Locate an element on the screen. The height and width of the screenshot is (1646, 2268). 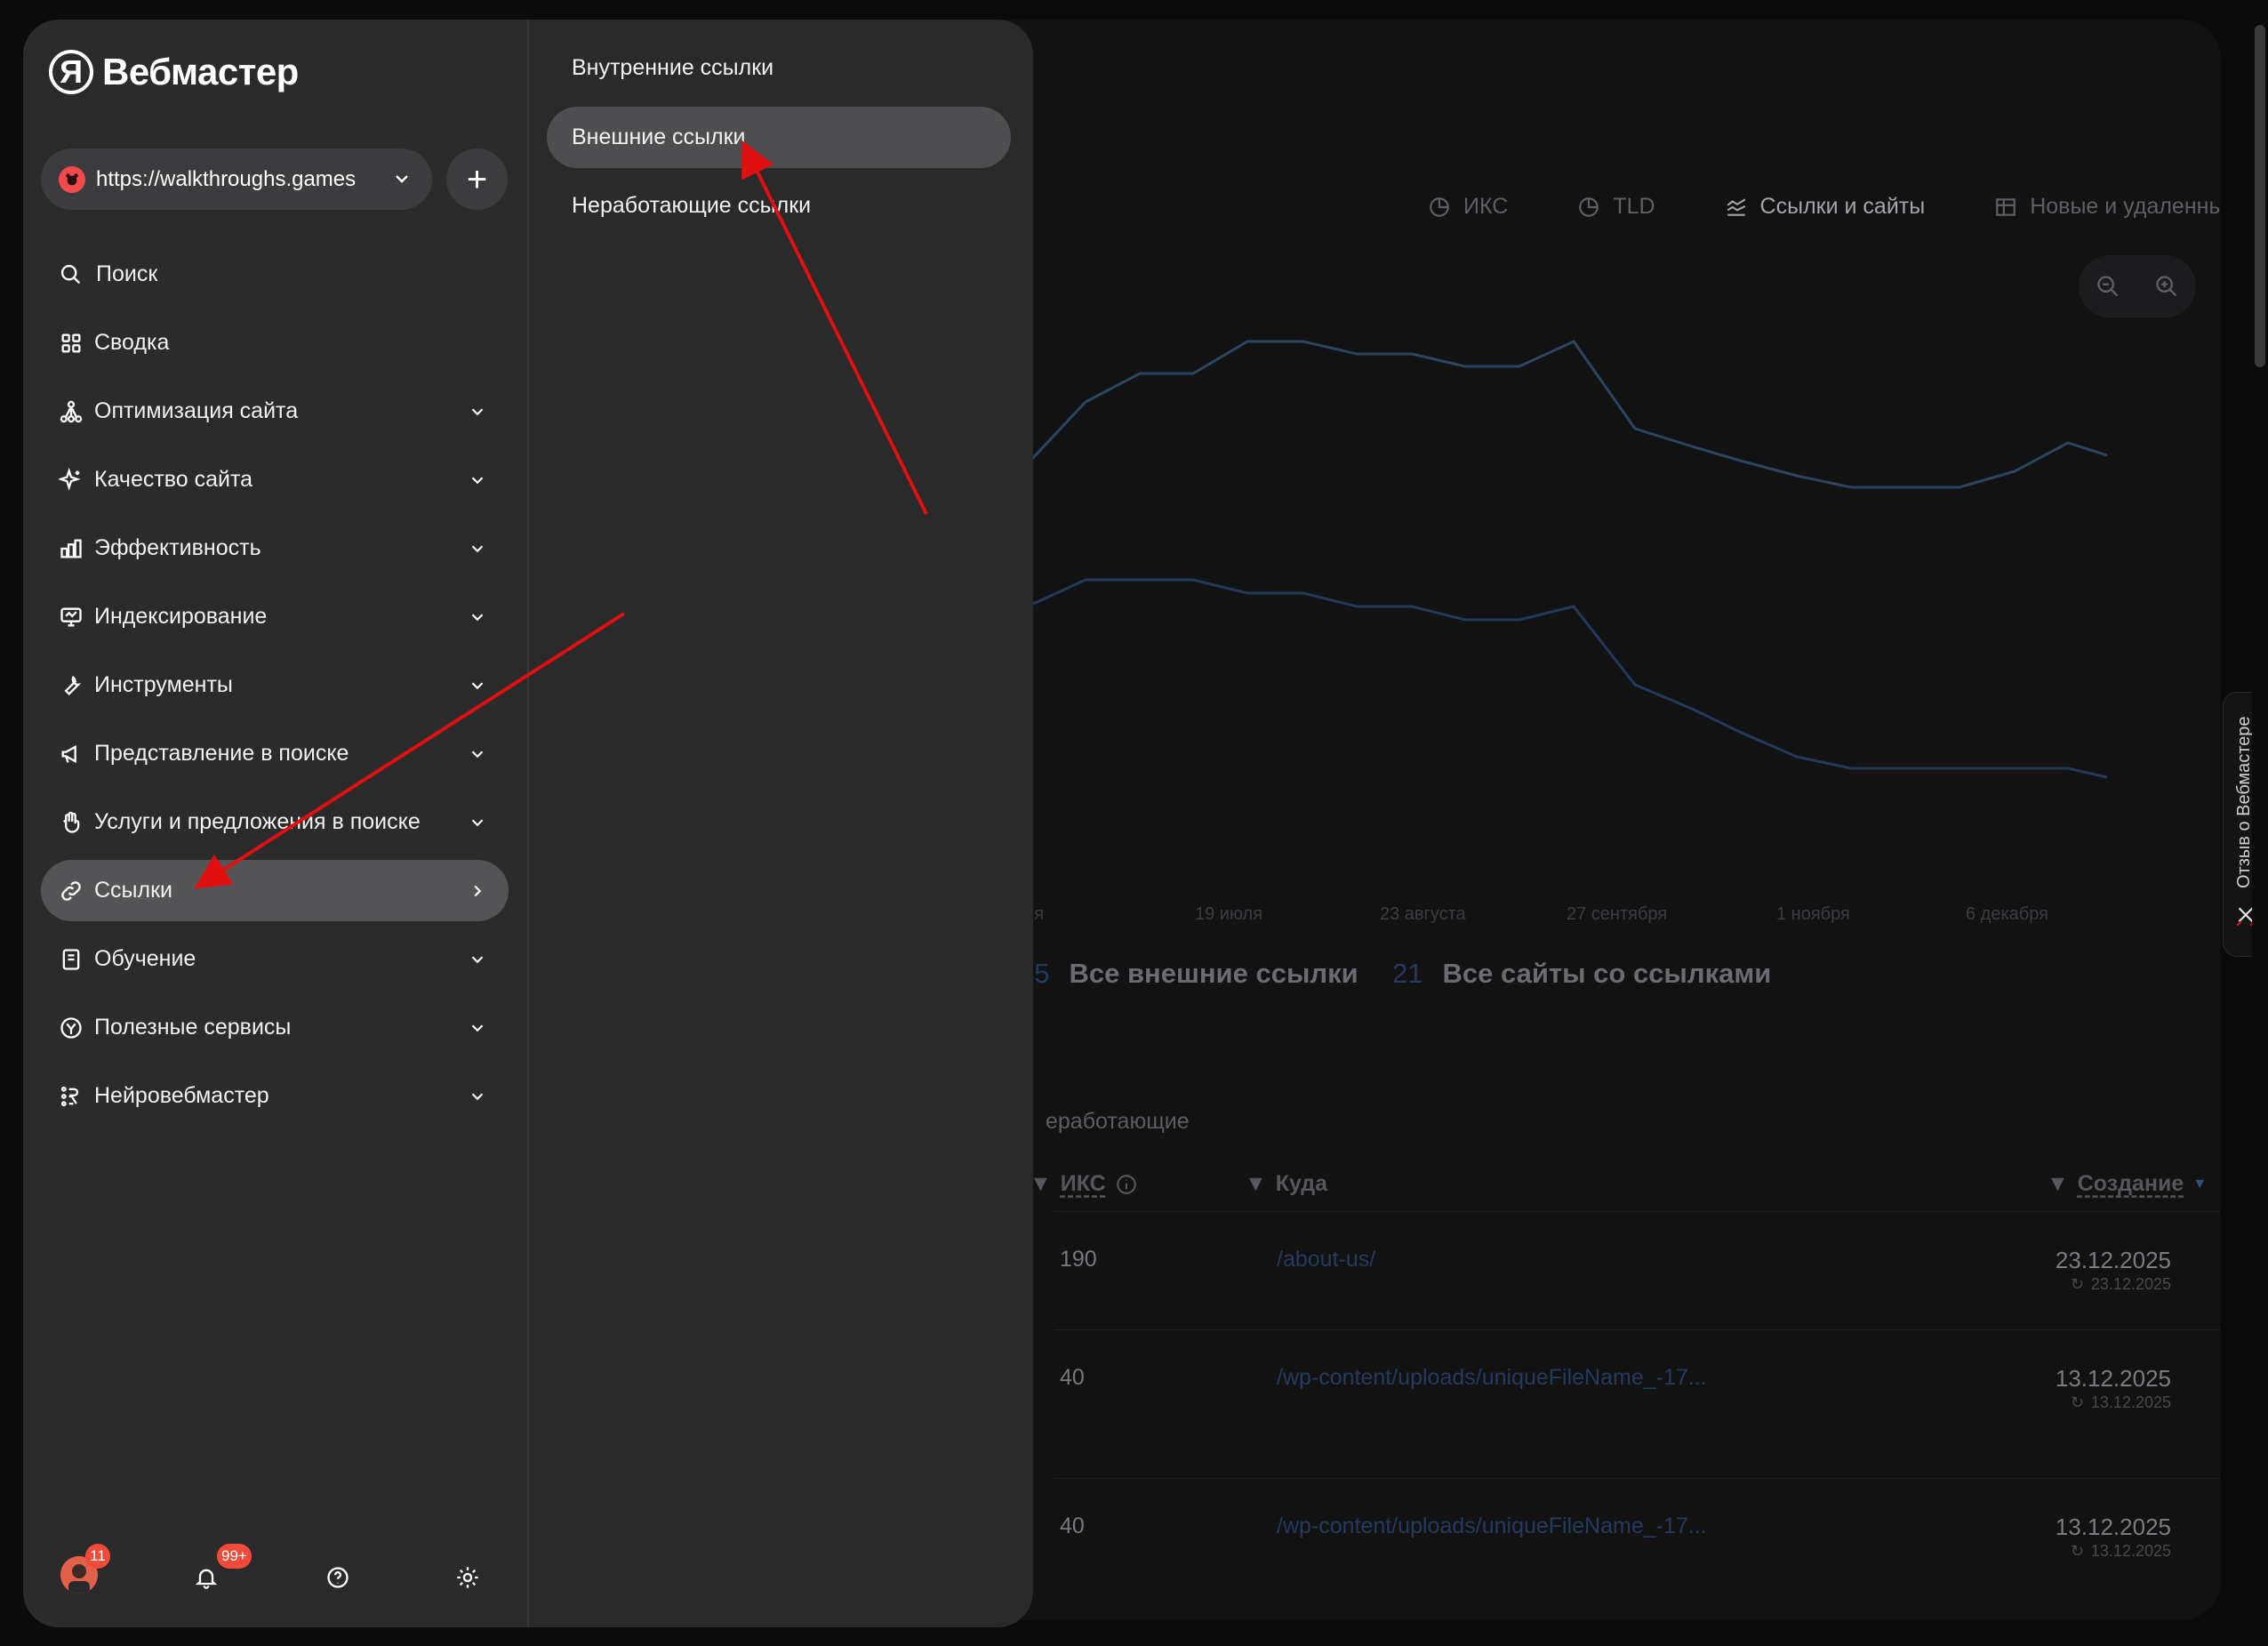
column-header-label: Куда is located at coordinates (1301, 1183).